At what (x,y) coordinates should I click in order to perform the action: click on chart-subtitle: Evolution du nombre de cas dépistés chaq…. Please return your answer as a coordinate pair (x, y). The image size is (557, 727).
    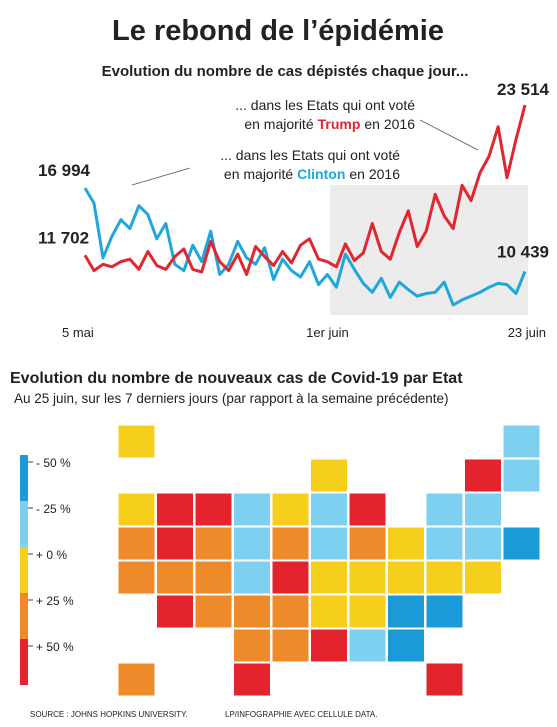
    Looking at the image, I should click on (285, 71).